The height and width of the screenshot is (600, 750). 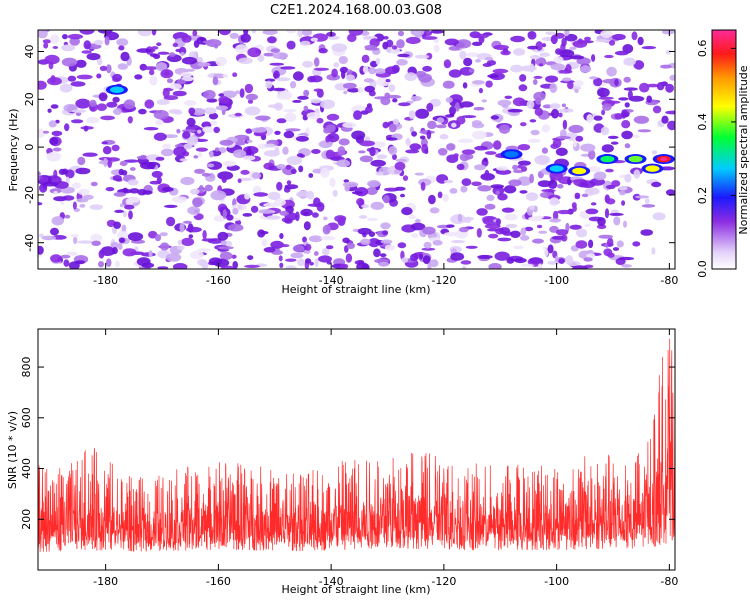 I want to click on colorbar-label: Normalized spectral amplitude, so click(x=743, y=149).